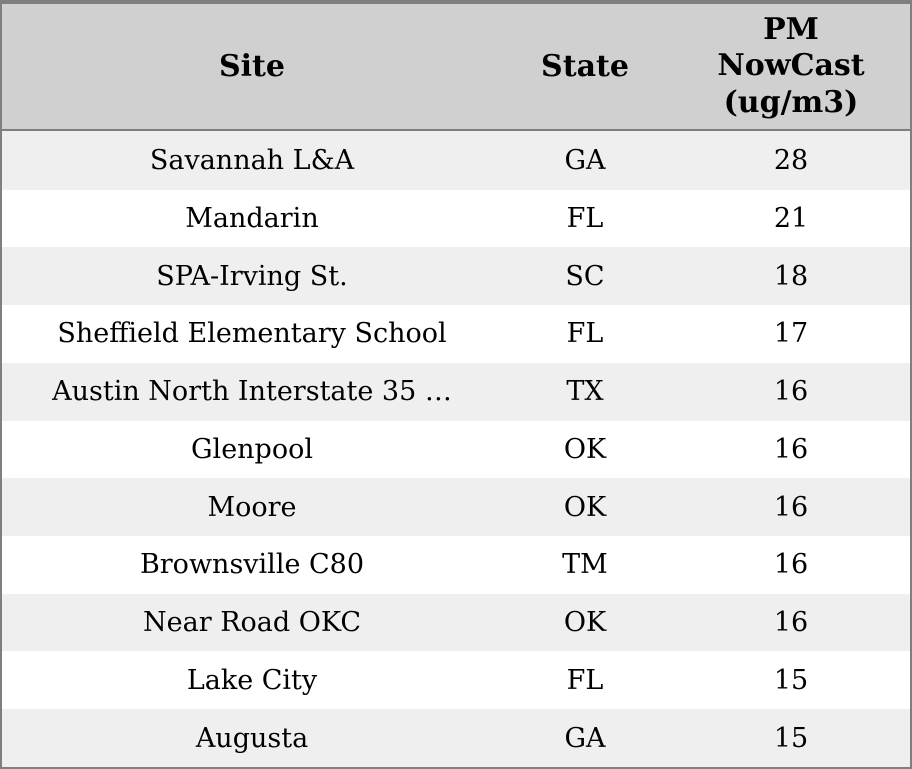  What do you see at coordinates (456, 622) in the screenshot?
I see `table-row: Near Road OKC OK 16` at bounding box center [456, 622].